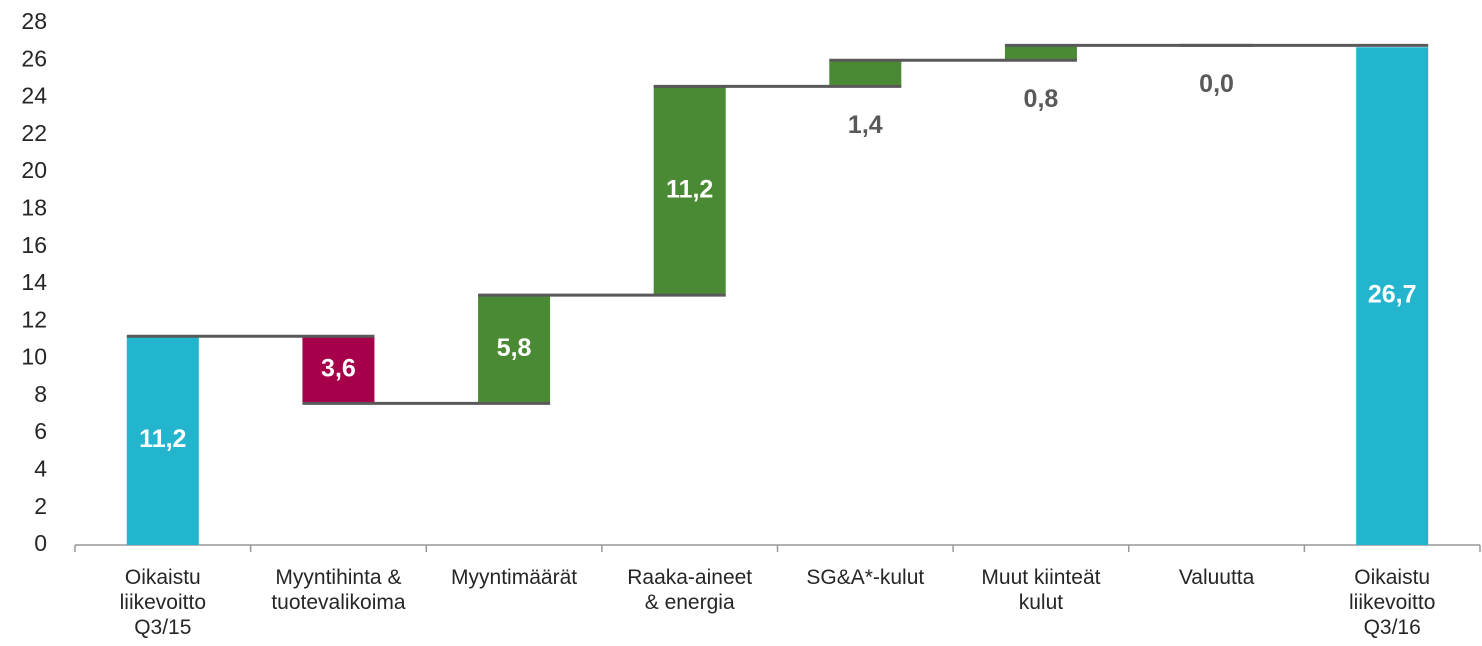  I want to click on x-tick-label: Oikaistu liikevoitto Q3/15, so click(163, 602).